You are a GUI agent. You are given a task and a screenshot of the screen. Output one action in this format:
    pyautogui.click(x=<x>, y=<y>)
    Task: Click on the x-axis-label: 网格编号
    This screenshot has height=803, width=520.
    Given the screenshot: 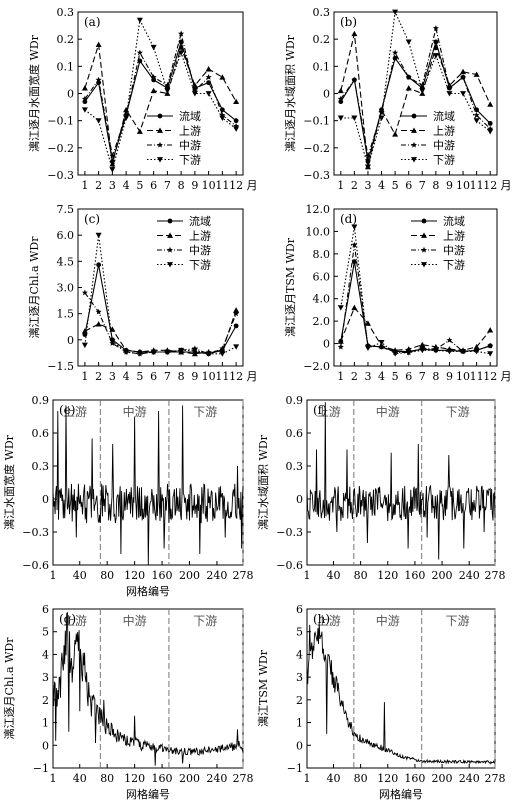 What is the action you would take?
    pyautogui.click(x=401, y=794)
    